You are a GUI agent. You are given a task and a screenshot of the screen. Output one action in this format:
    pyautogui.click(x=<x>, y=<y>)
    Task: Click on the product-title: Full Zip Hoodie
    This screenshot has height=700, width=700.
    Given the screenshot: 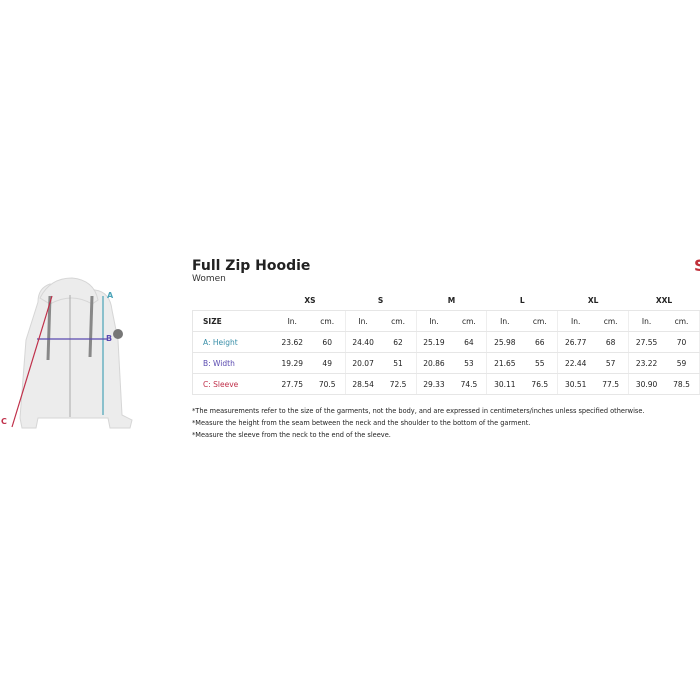 What is the action you would take?
    pyautogui.click(x=251, y=266)
    